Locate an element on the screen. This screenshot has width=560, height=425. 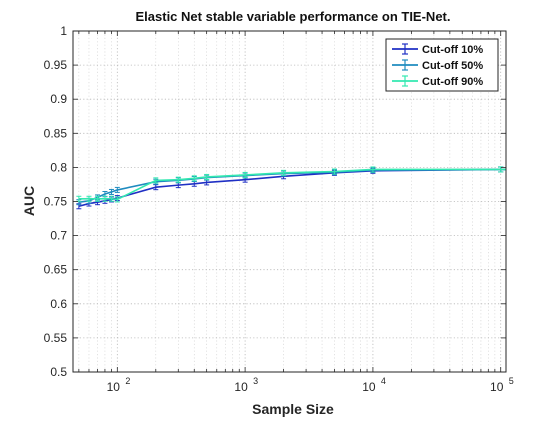
y-tick-label: 0.5 is located at coordinates (58, 372).